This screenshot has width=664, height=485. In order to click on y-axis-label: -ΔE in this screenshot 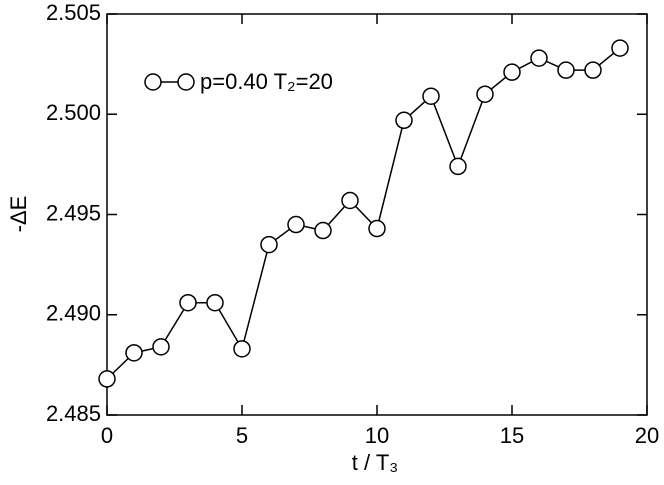, I will do `click(18, 214)`.